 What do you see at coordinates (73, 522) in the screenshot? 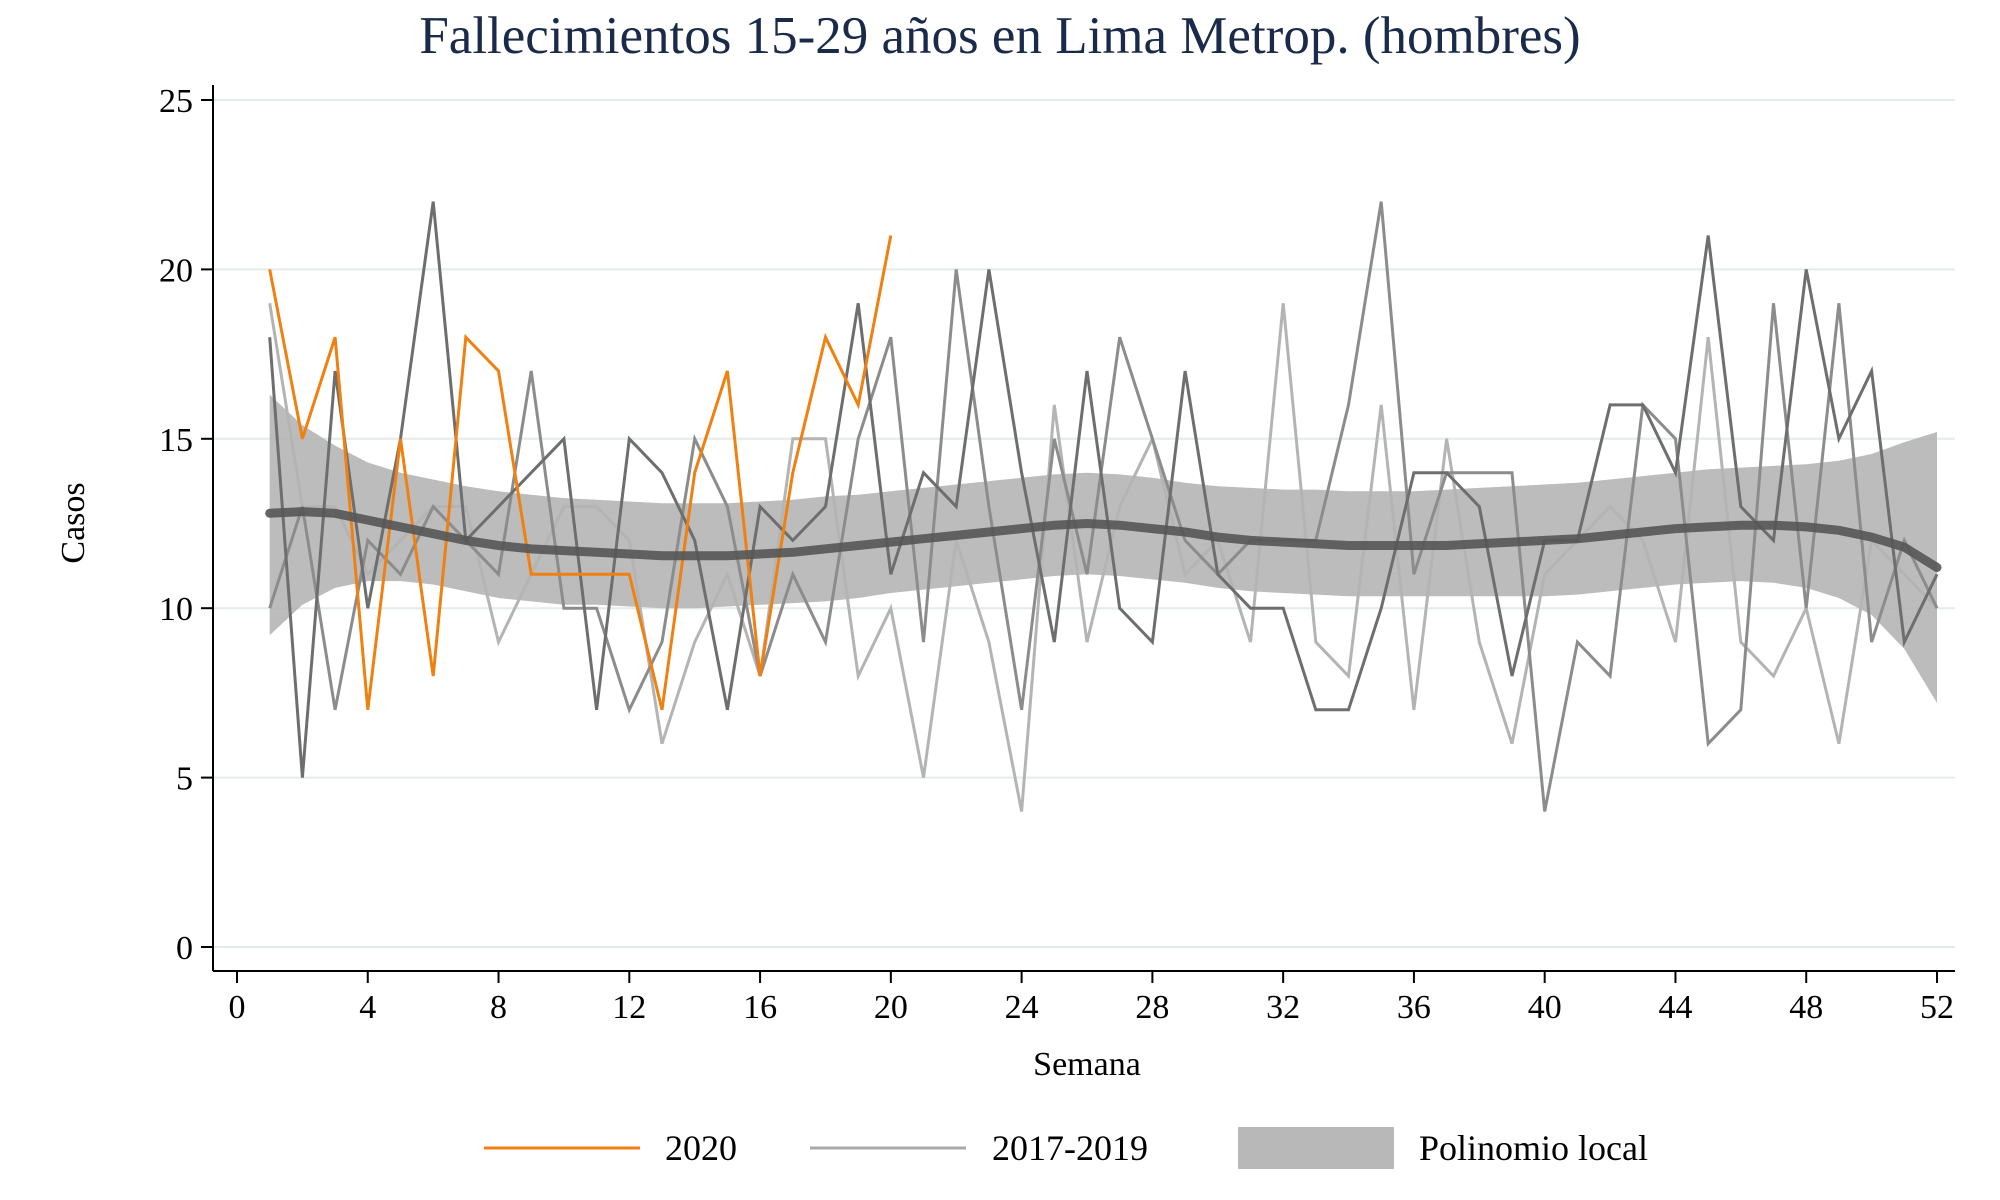
I see `y-axis-title: Casos` at bounding box center [73, 522].